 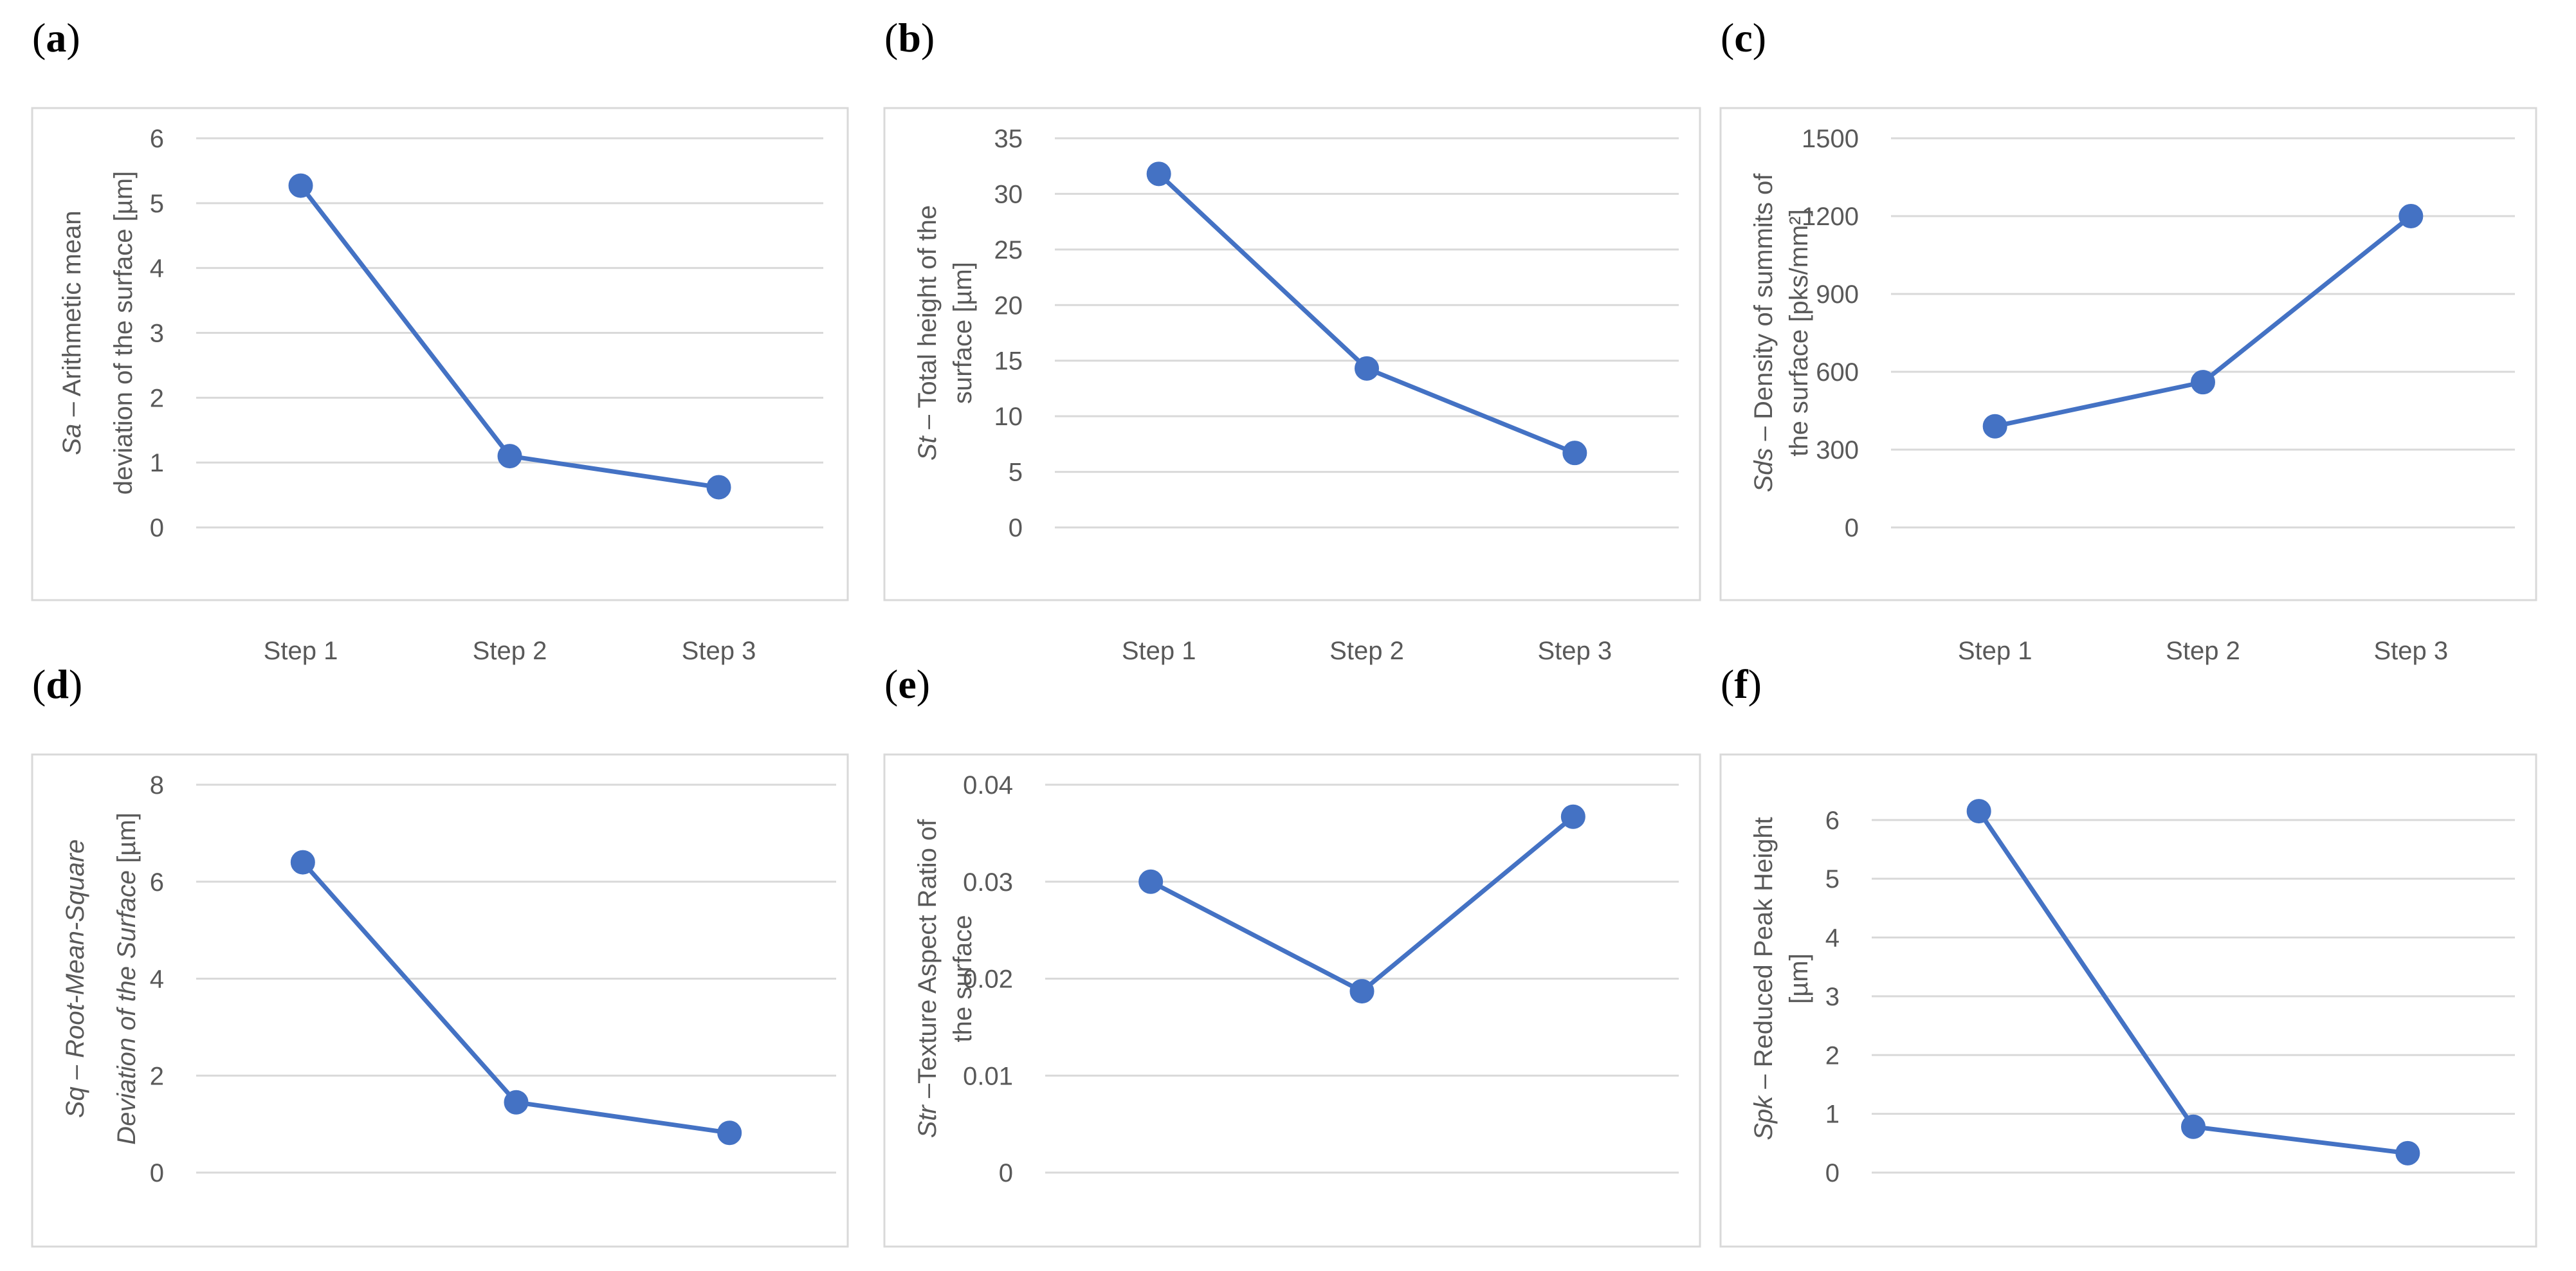 I want to click on y-axis-title-line2: surface [µm], so click(x=963, y=333).